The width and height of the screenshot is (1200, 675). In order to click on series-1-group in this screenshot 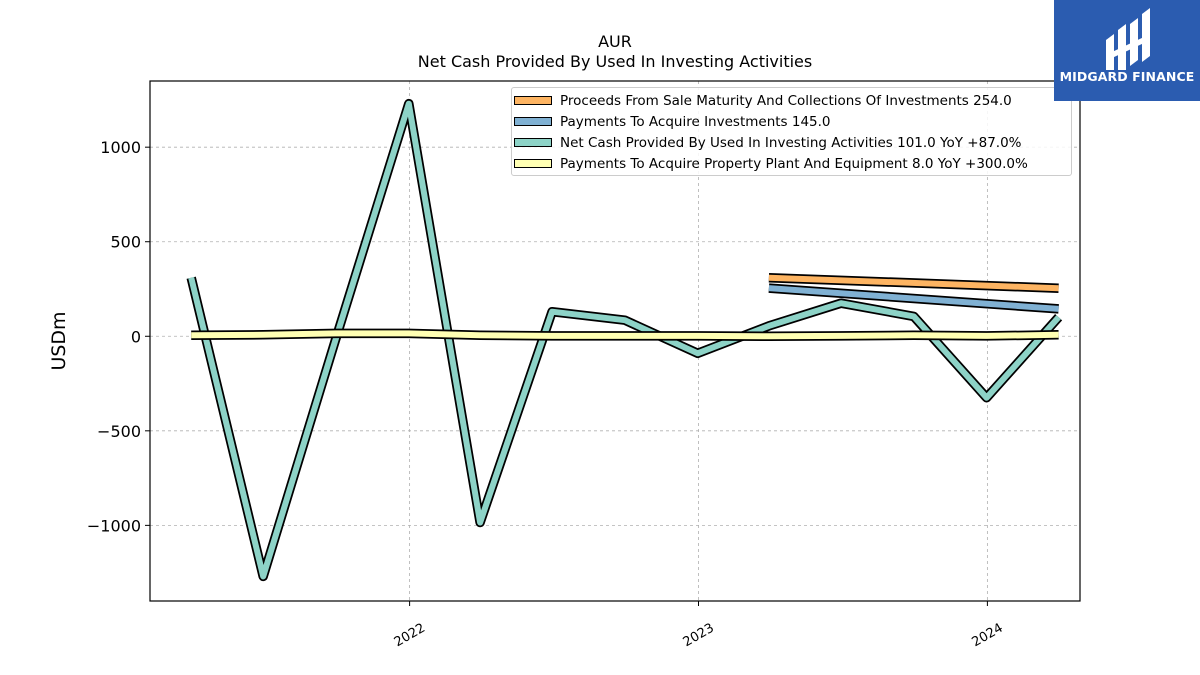, I will do `click(913, 298)`.